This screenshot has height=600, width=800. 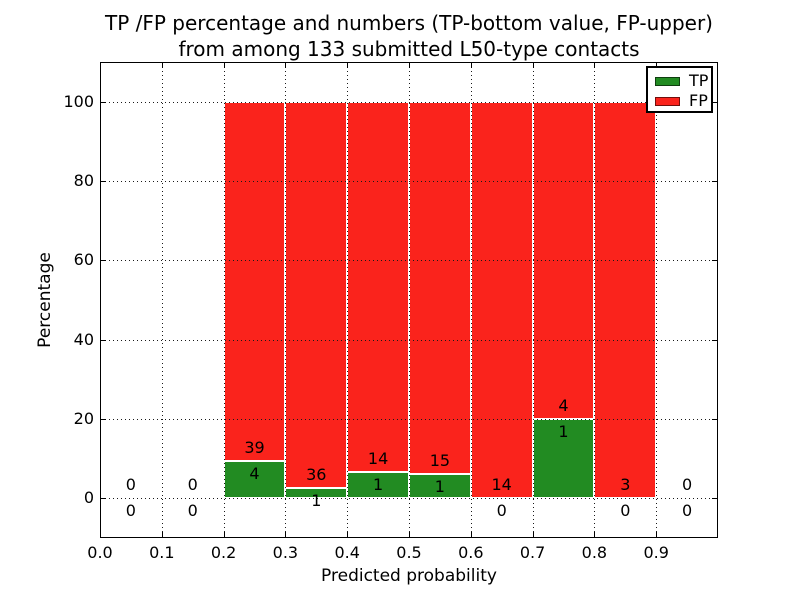 I want to click on x-tick-mark-top-0.7, so click(x=533, y=65).